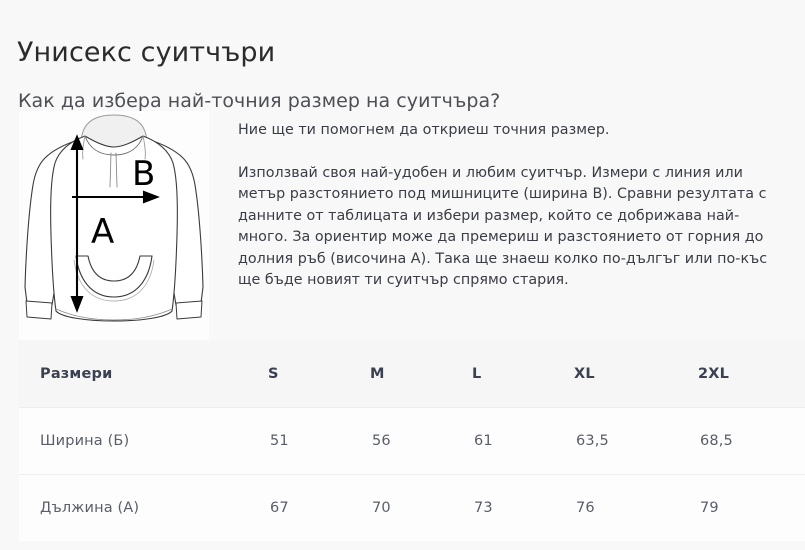 This screenshot has height=550, width=805. Describe the element at coordinates (421, 507) in the screenshot. I see `cell-length-m: 70` at that location.